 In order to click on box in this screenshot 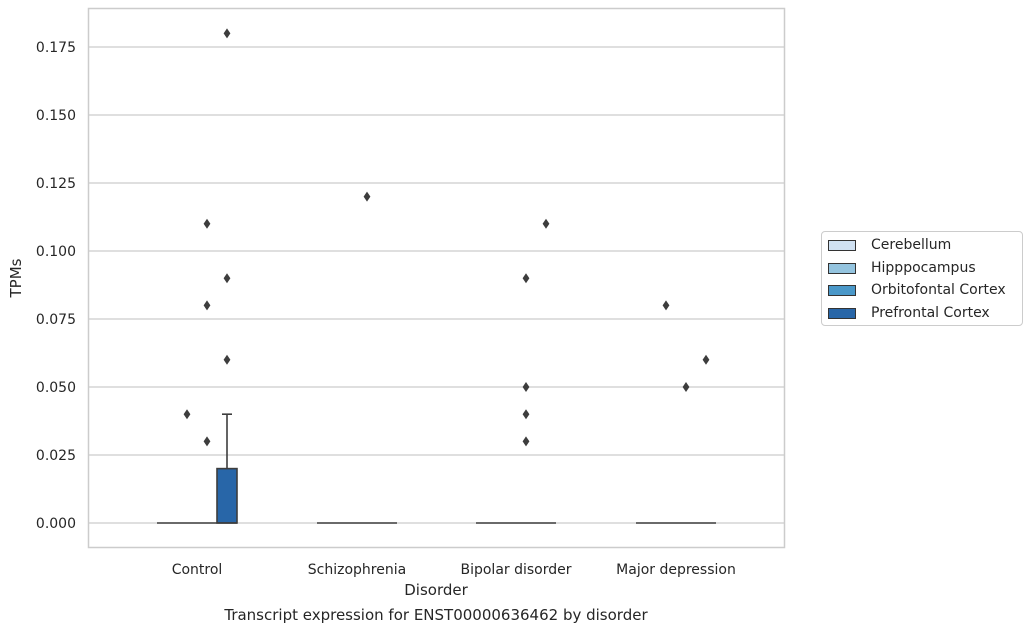, I will do `click(227, 495)`.